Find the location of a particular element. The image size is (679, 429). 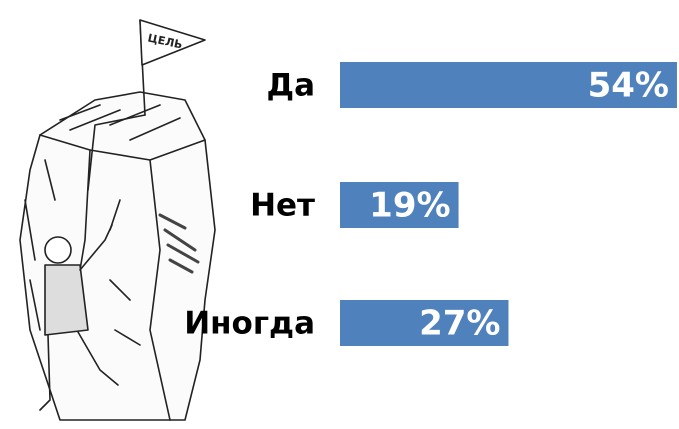

category-label: Иногда is located at coordinates (249, 324).